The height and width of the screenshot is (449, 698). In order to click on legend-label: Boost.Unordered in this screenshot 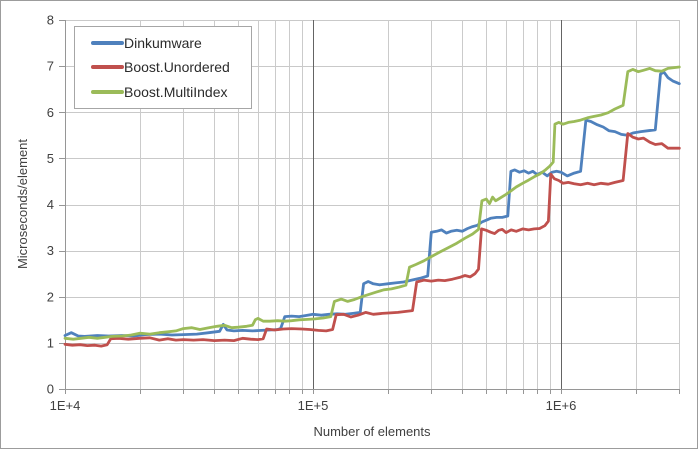, I will do `click(177, 67)`.